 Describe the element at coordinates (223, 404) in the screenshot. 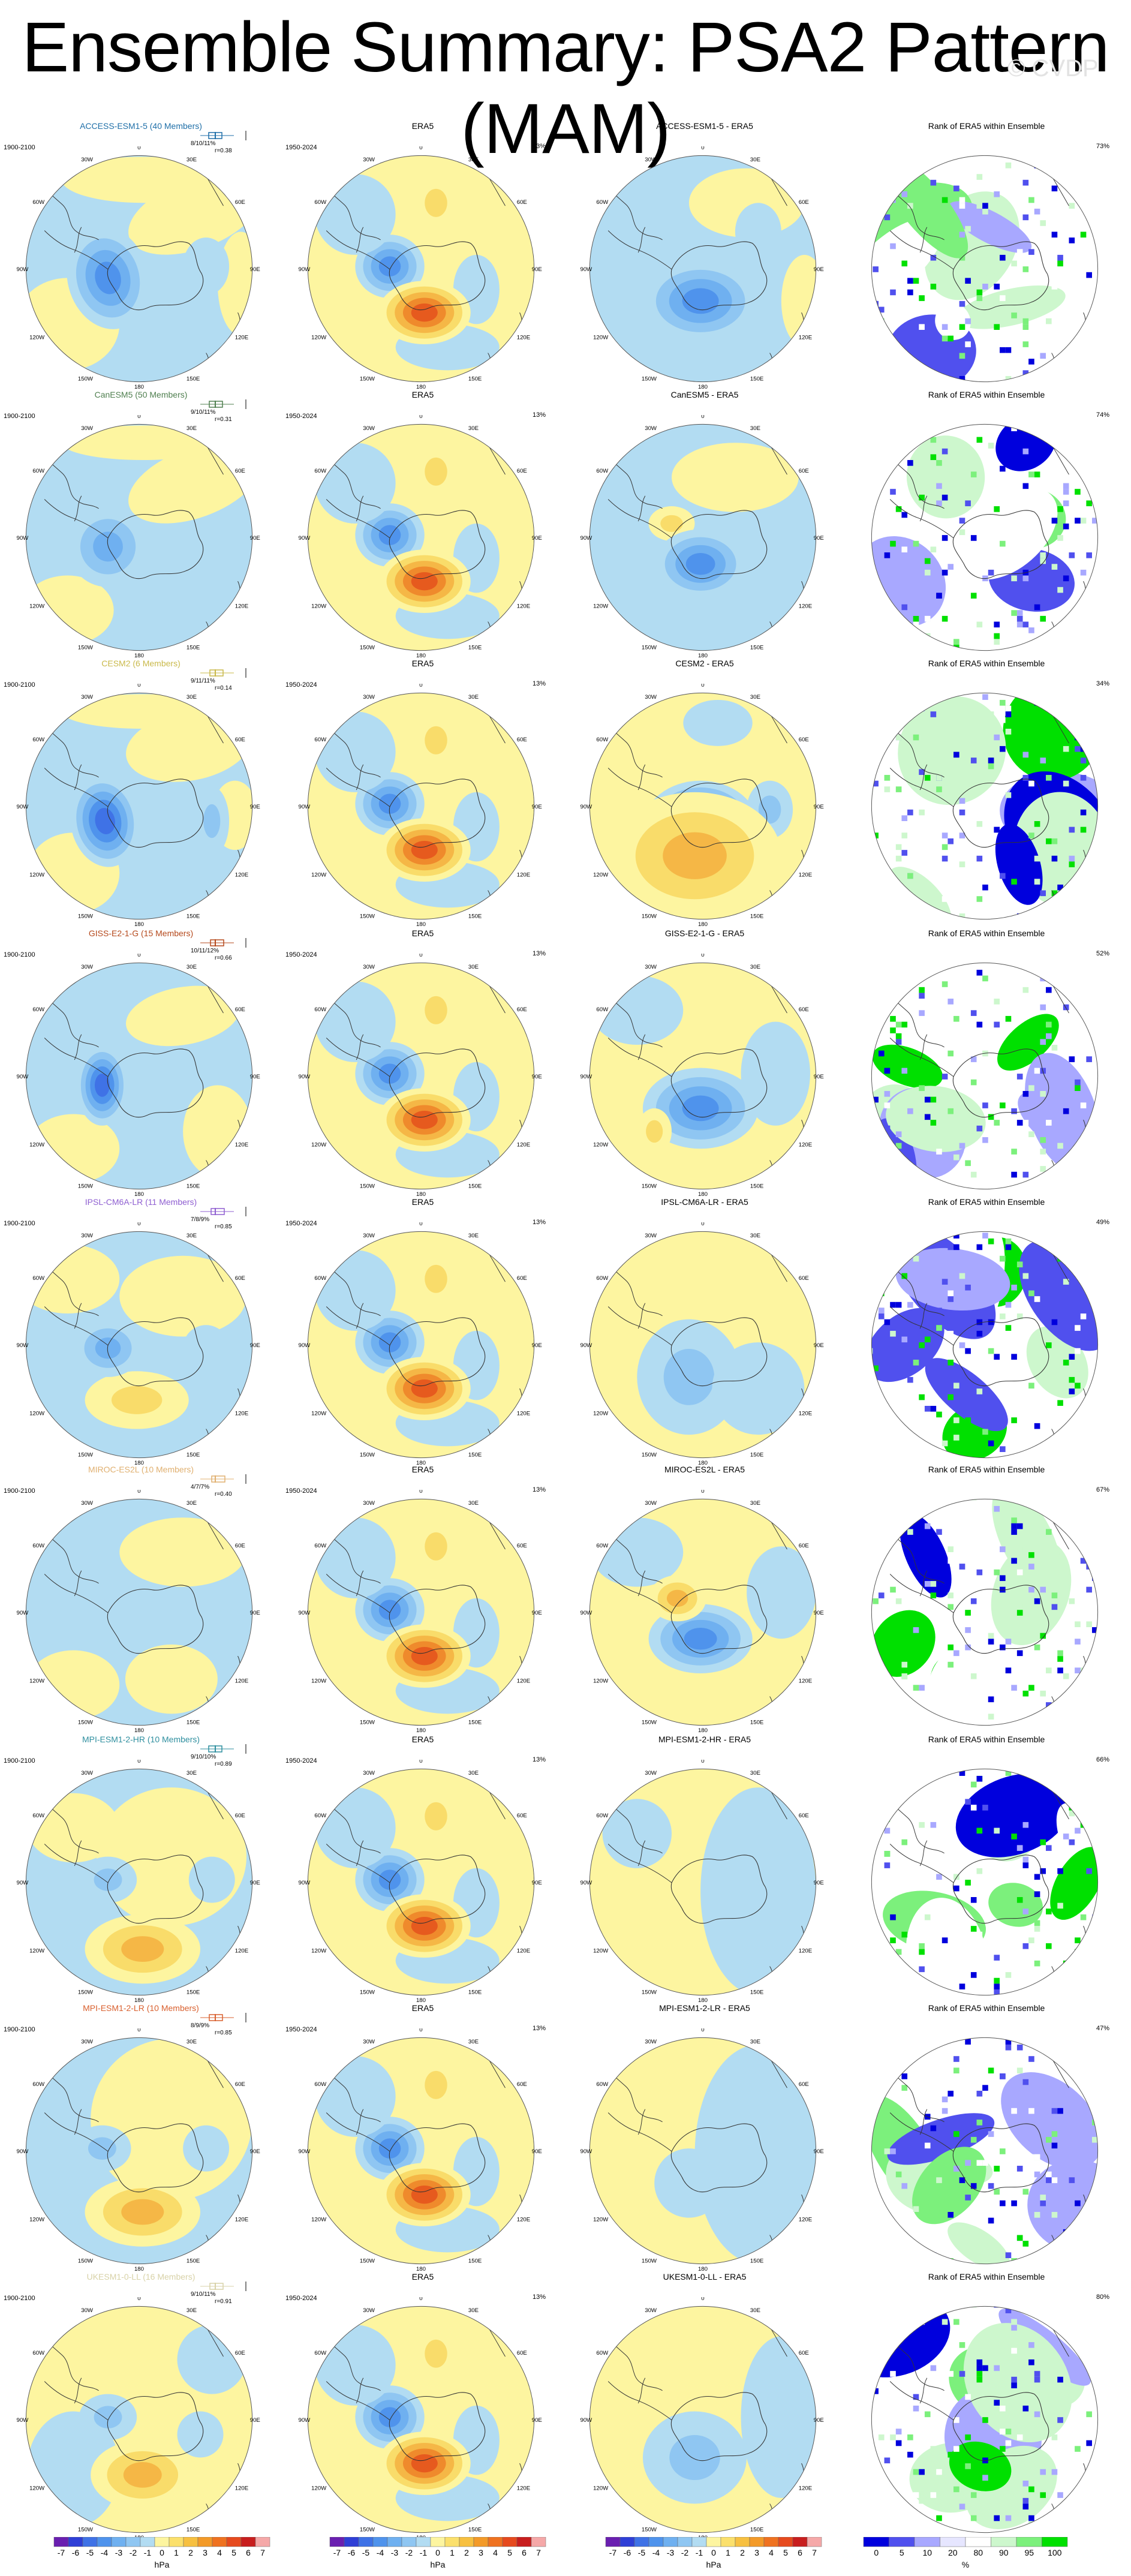

I see `whisker-plot` at that location.